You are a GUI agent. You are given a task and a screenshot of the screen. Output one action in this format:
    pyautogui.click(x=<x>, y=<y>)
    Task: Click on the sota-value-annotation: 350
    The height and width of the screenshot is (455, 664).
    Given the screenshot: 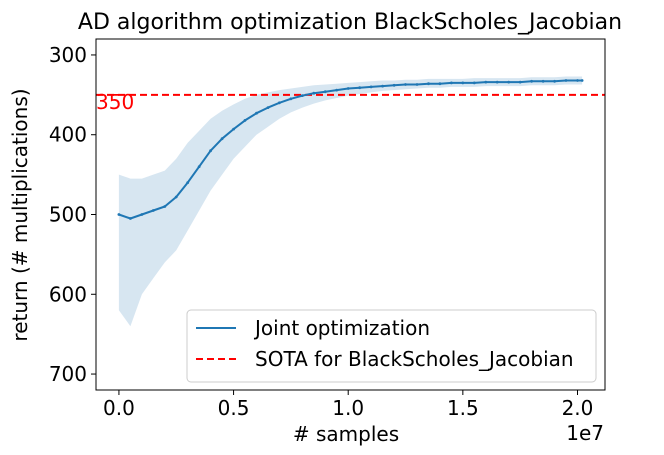 What is the action you would take?
    pyautogui.click(x=115, y=102)
    